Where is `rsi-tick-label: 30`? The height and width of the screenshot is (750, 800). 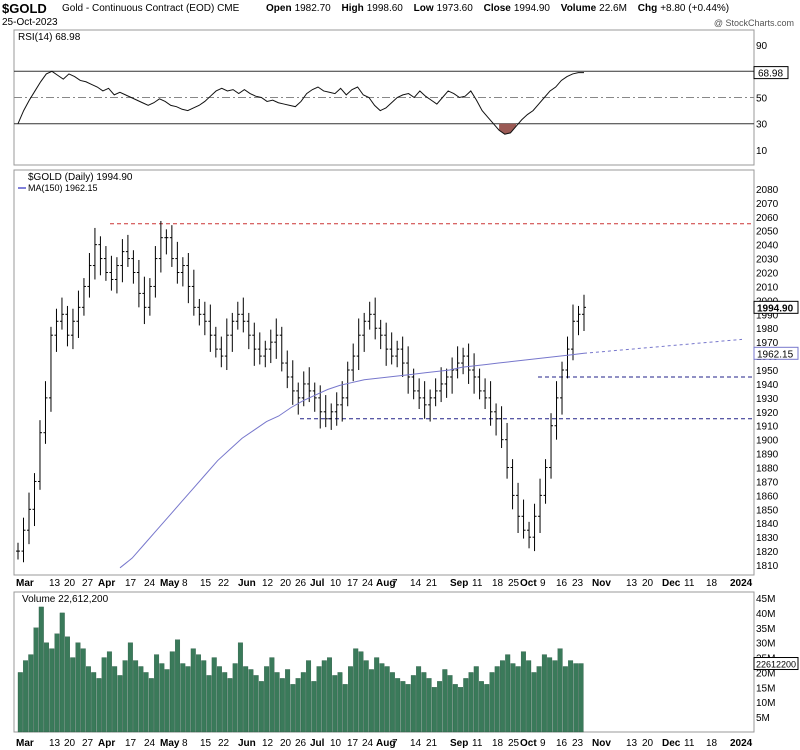
rsi-tick-label: 30 is located at coordinates (762, 125).